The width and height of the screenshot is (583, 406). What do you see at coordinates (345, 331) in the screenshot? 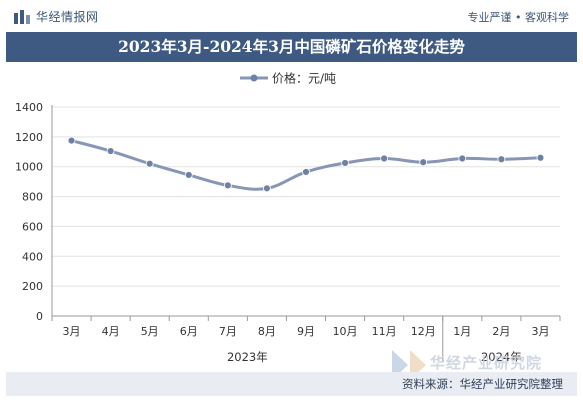
I see `x-tick-label: 10月` at bounding box center [345, 331].